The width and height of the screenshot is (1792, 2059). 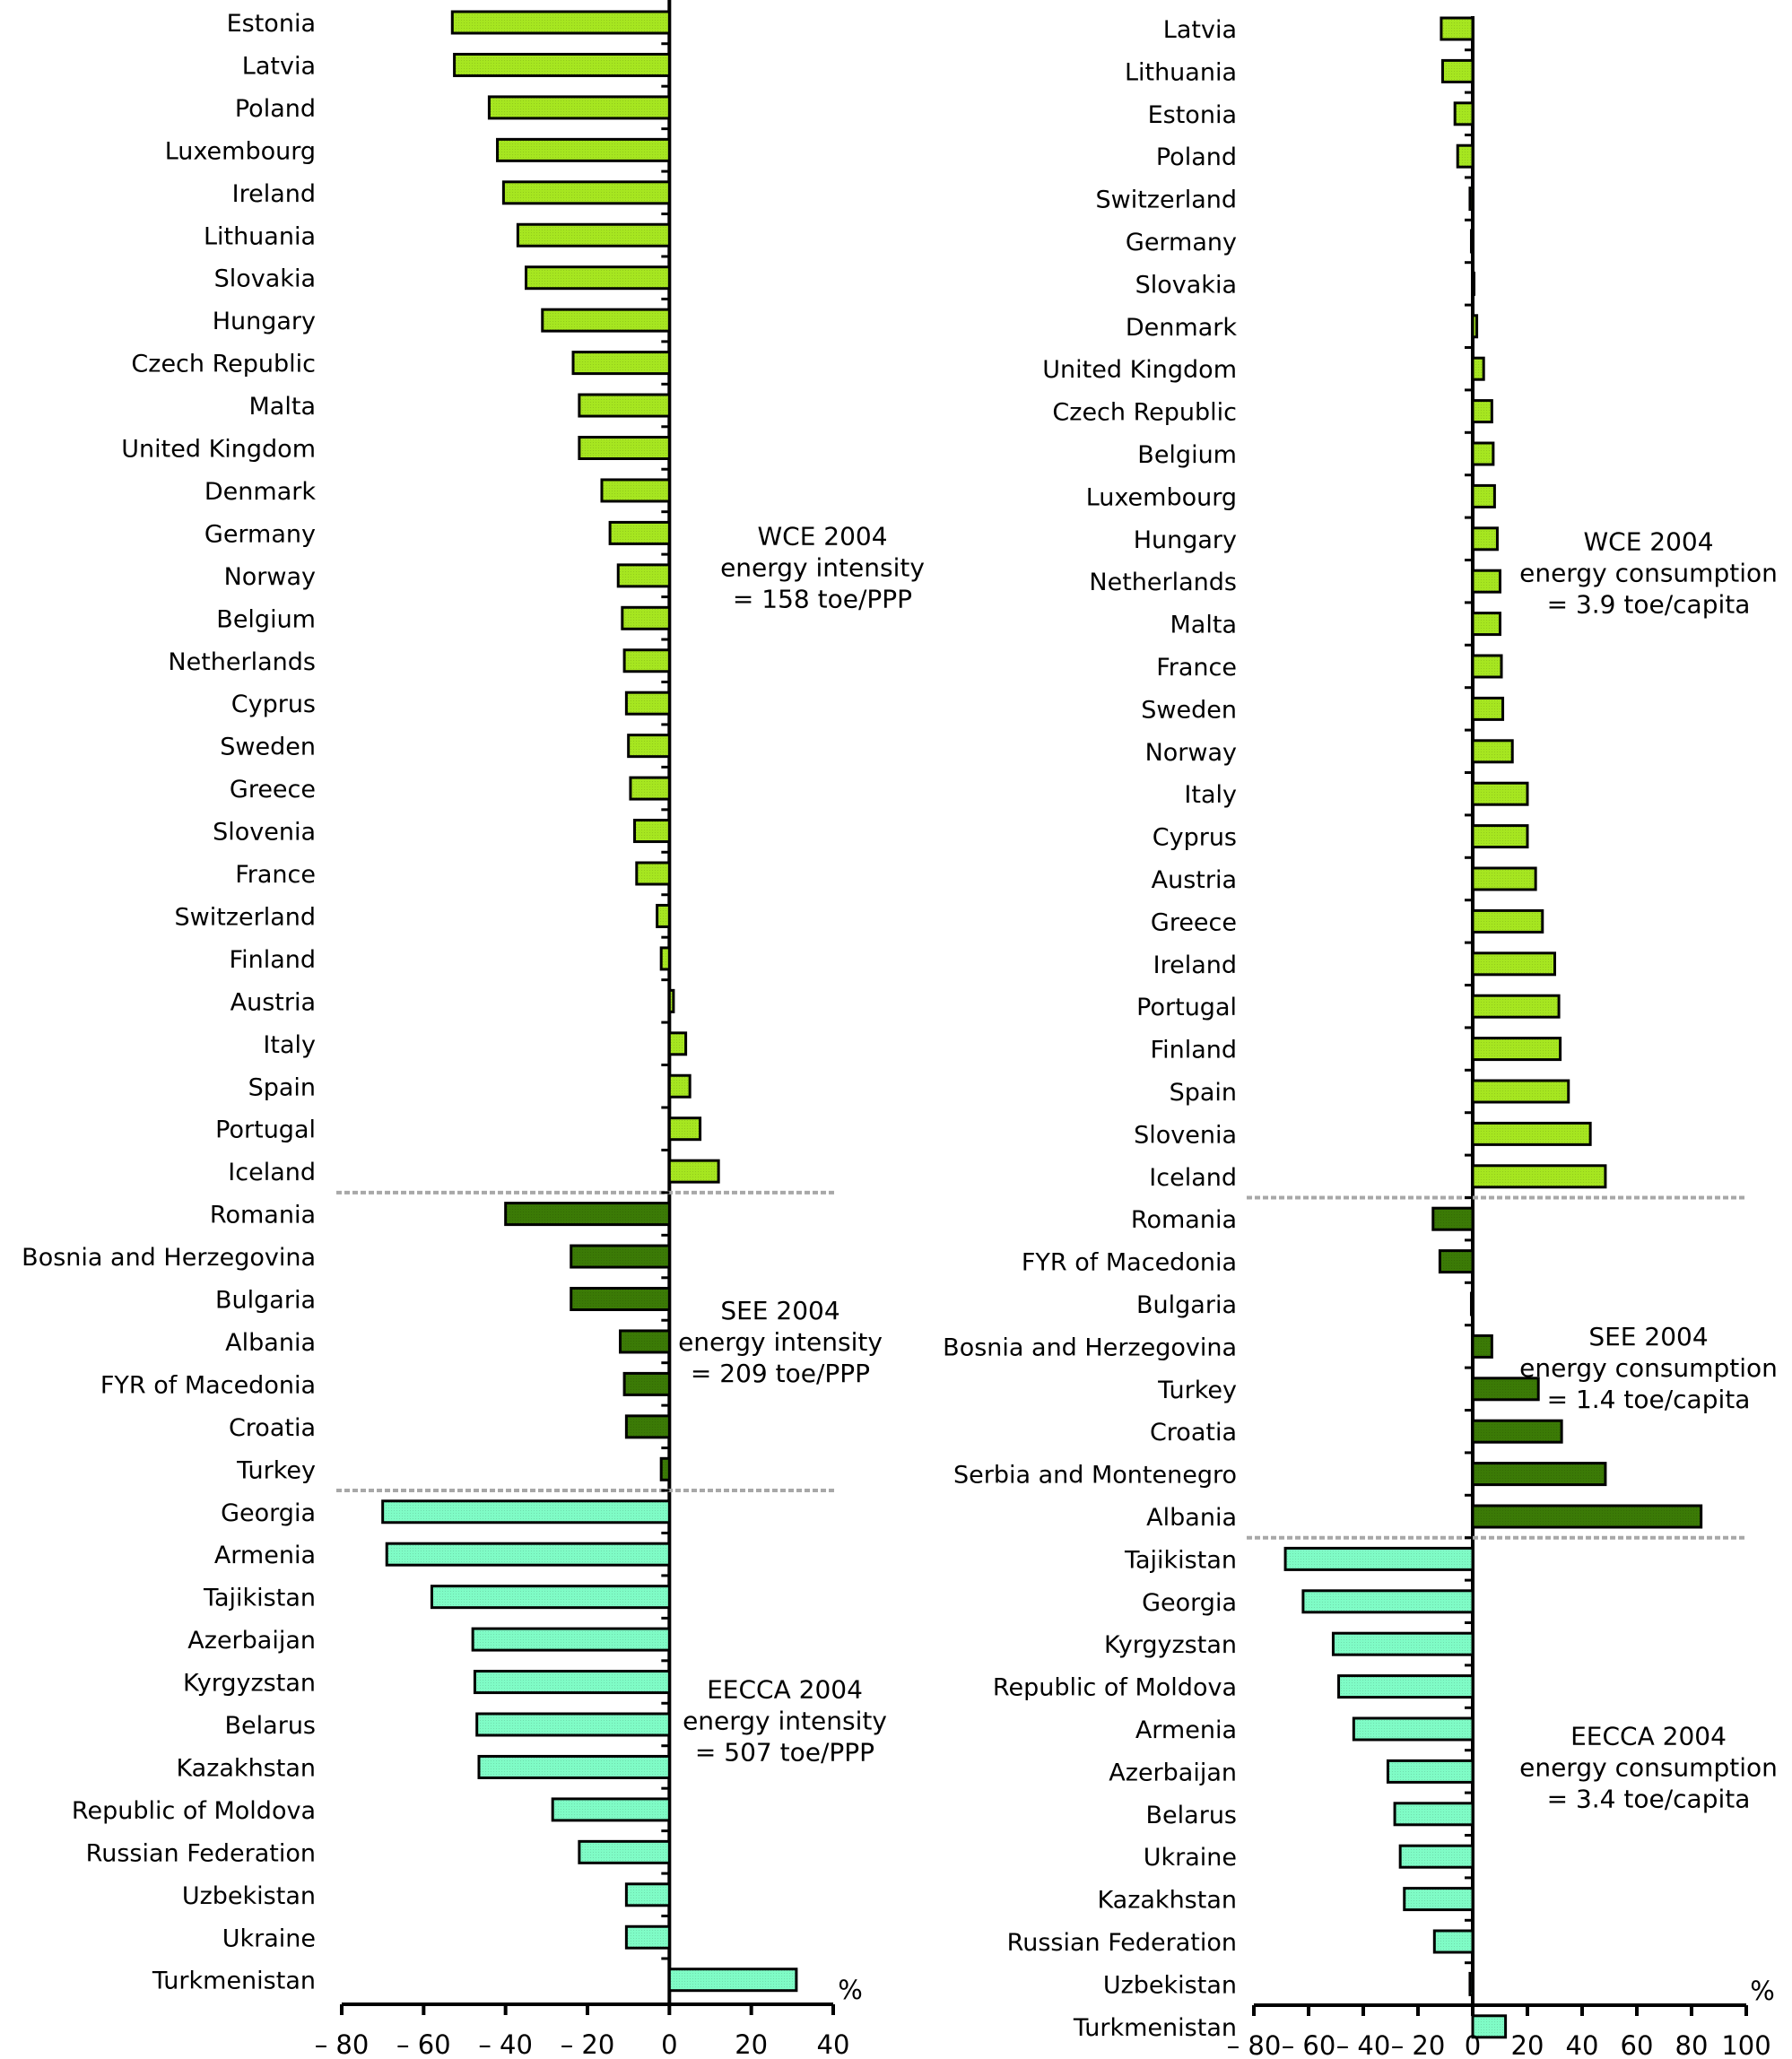 What do you see at coordinates (1192, 115) in the screenshot?
I see `category-label: Estonia` at bounding box center [1192, 115].